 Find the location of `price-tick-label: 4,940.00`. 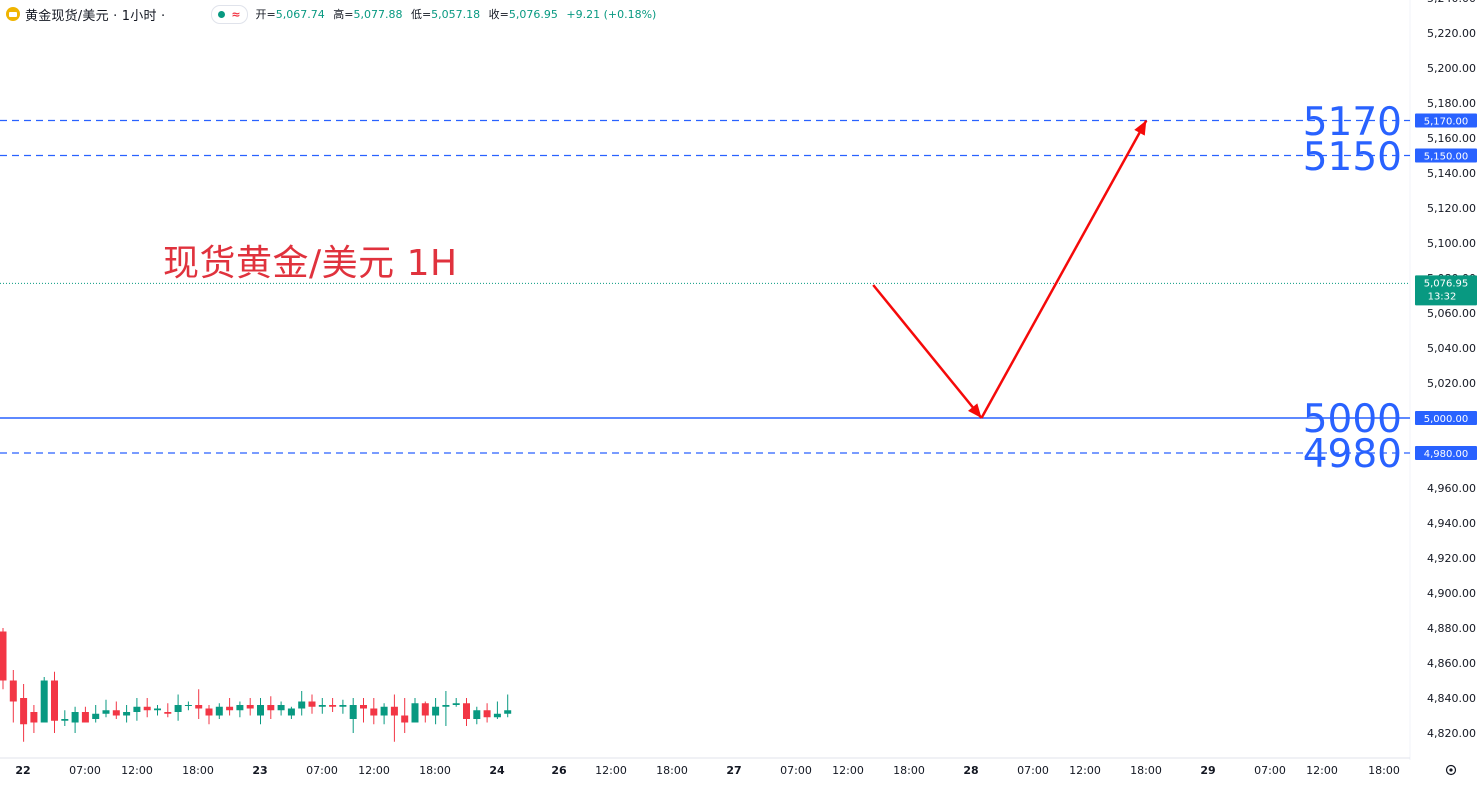

price-tick-label: 4,940.00 is located at coordinates (1451, 523).